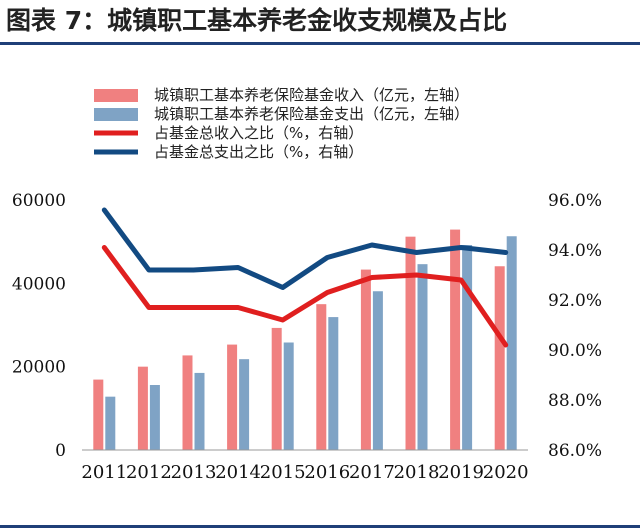 The image size is (640, 531). Describe the element at coordinates (98, 414) in the screenshot. I see `bar-income-2011` at that location.